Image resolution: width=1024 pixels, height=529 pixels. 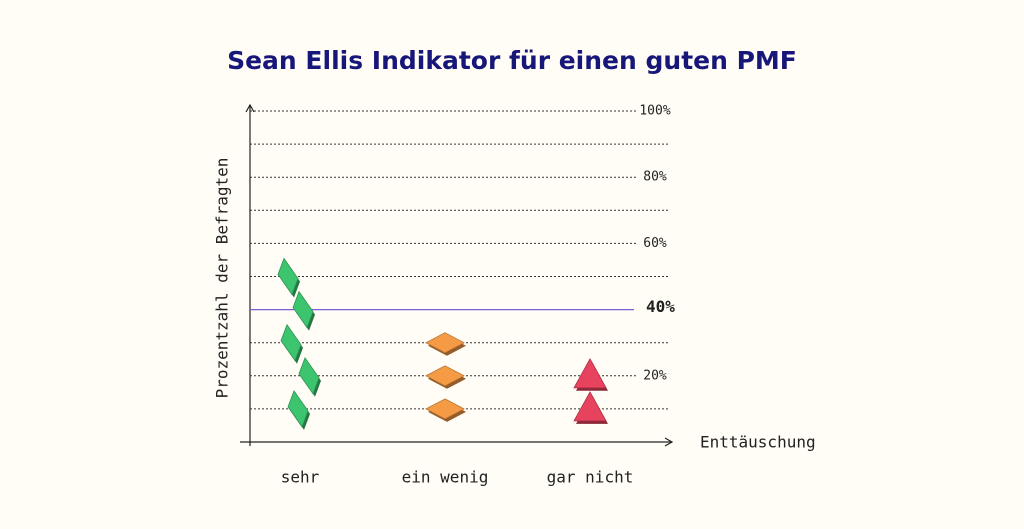 What do you see at coordinates (669, 442) in the screenshot?
I see `x-axis-arrow` at bounding box center [669, 442].